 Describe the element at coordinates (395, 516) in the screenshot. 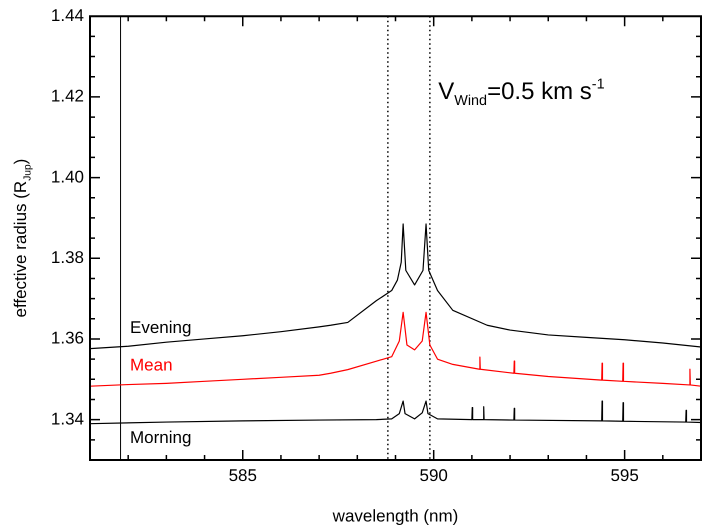

I see `x-axis-title: wavelength (nm)` at that location.